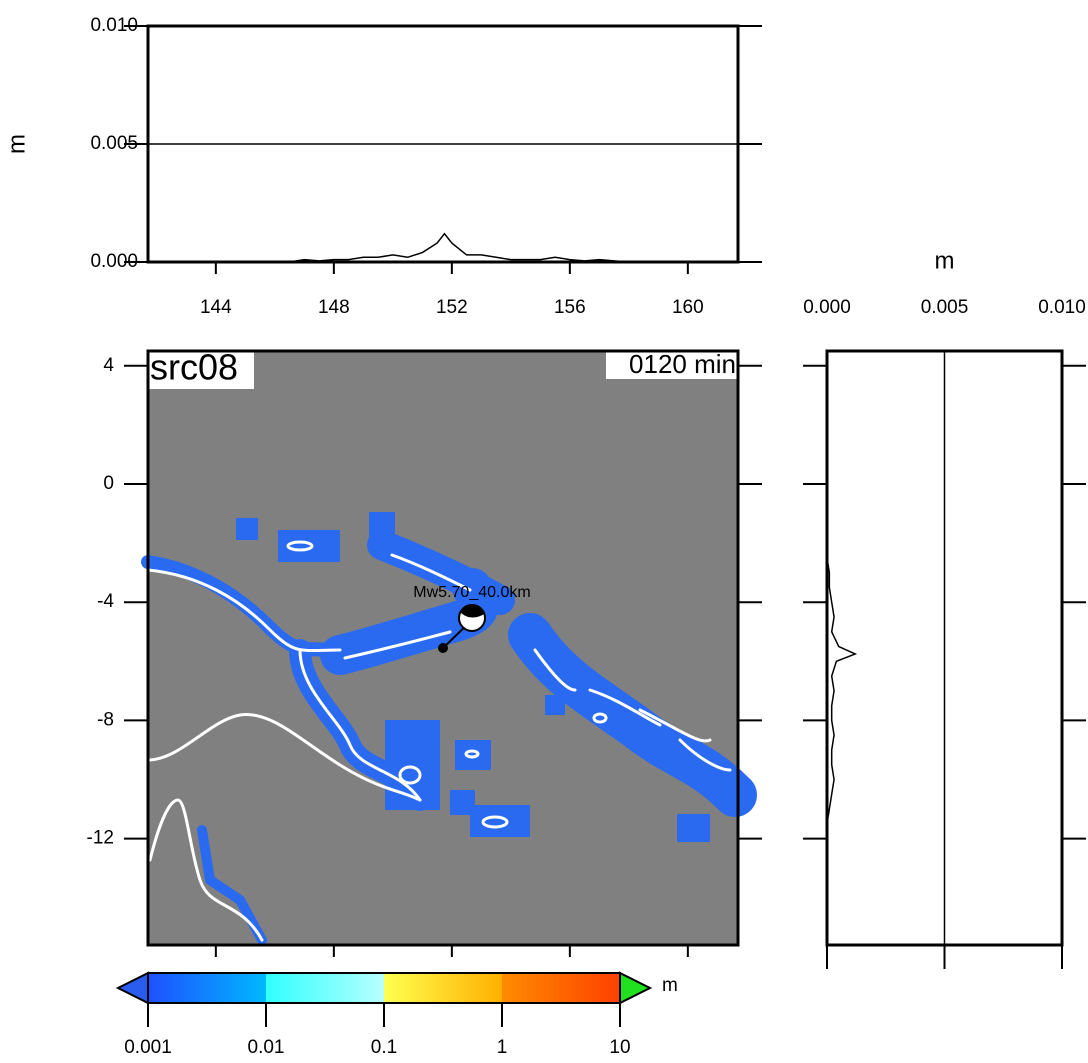 The height and width of the screenshot is (1063, 1088). Describe the element at coordinates (682, 364) in the screenshot. I see `time-label: 0120 min` at that location.